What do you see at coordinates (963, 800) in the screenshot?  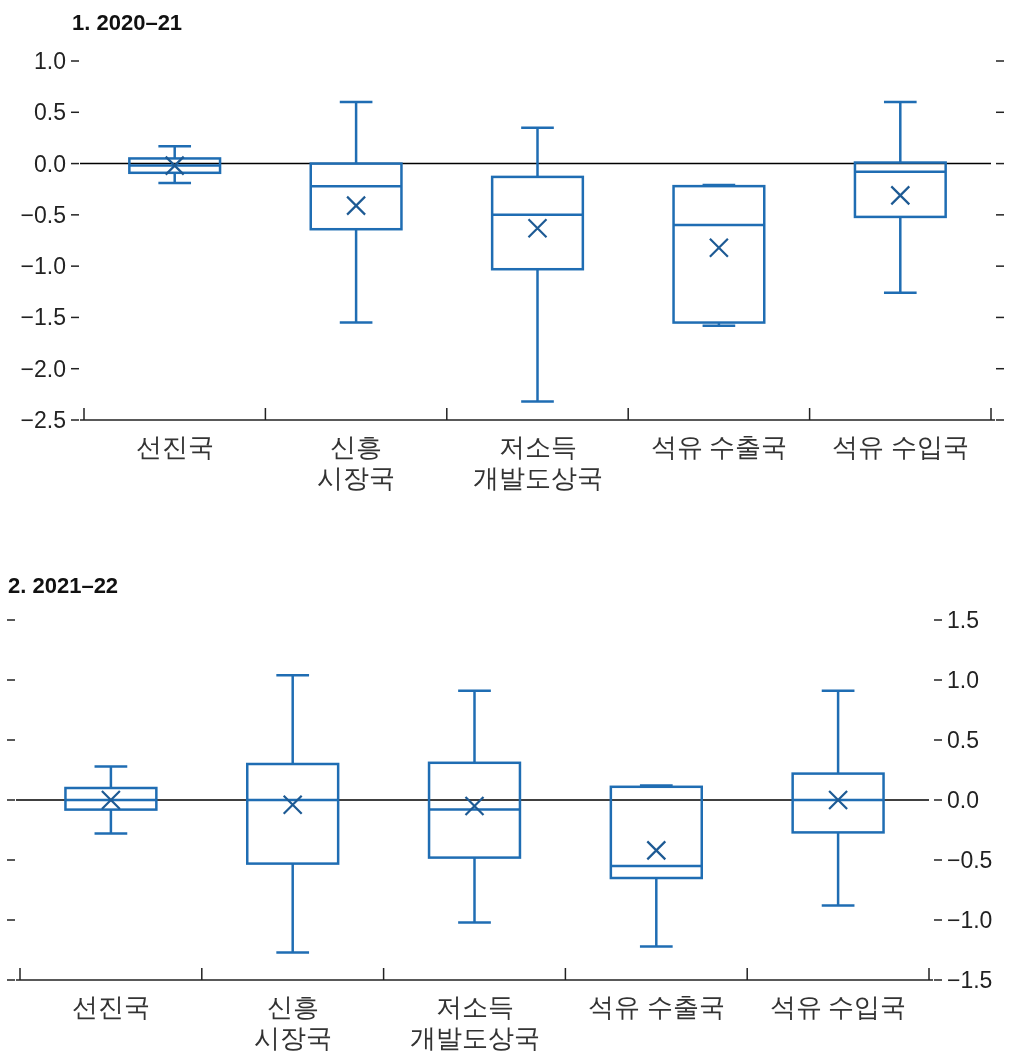 I see `y2-tick-label: 0.0` at bounding box center [963, 800].